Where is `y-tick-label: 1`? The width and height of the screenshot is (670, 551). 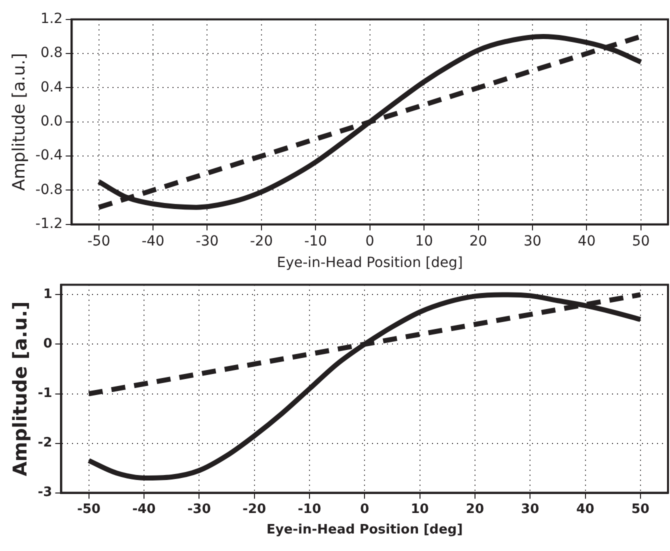 y-tick-label: 1 is located at coordinates (47, 294).